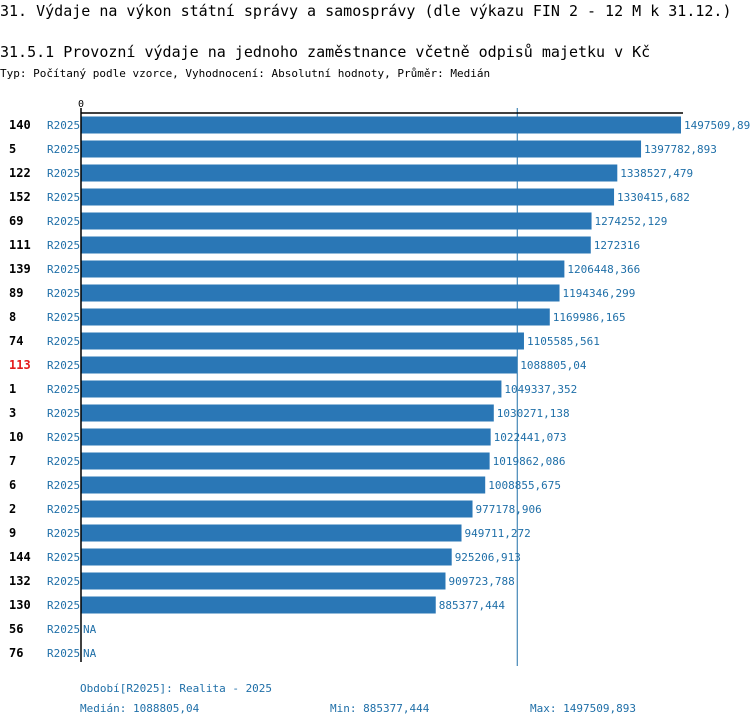 The image size is (750, 726). Describe the element at coordinates (12, 485) in the screenshot. I see `row-id-label: 6` at that location.